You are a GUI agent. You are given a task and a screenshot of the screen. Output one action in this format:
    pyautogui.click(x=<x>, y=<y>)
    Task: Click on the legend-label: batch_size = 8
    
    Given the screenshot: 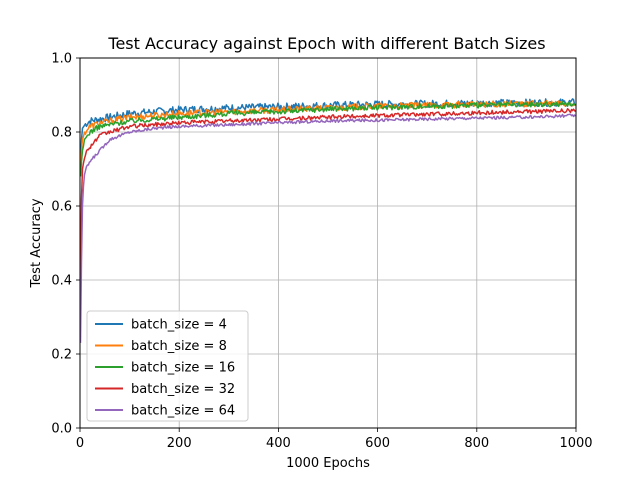 What is the action you would take?
    pyautogui.click(x=179, y=346)
    